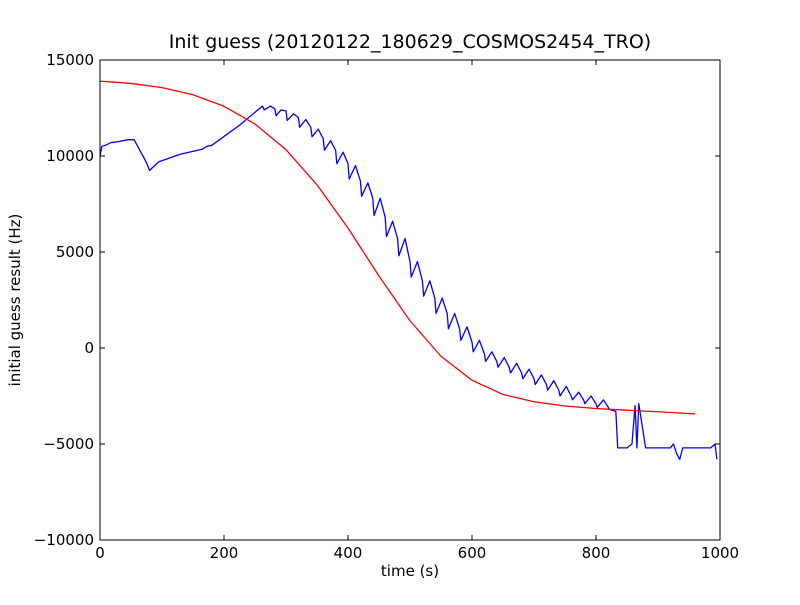 The height and width of the screenshot is (605, 800). Describe the element at coordinates (68, 444) in the screenshot. I see `y-tick-label: −5000` at that location.